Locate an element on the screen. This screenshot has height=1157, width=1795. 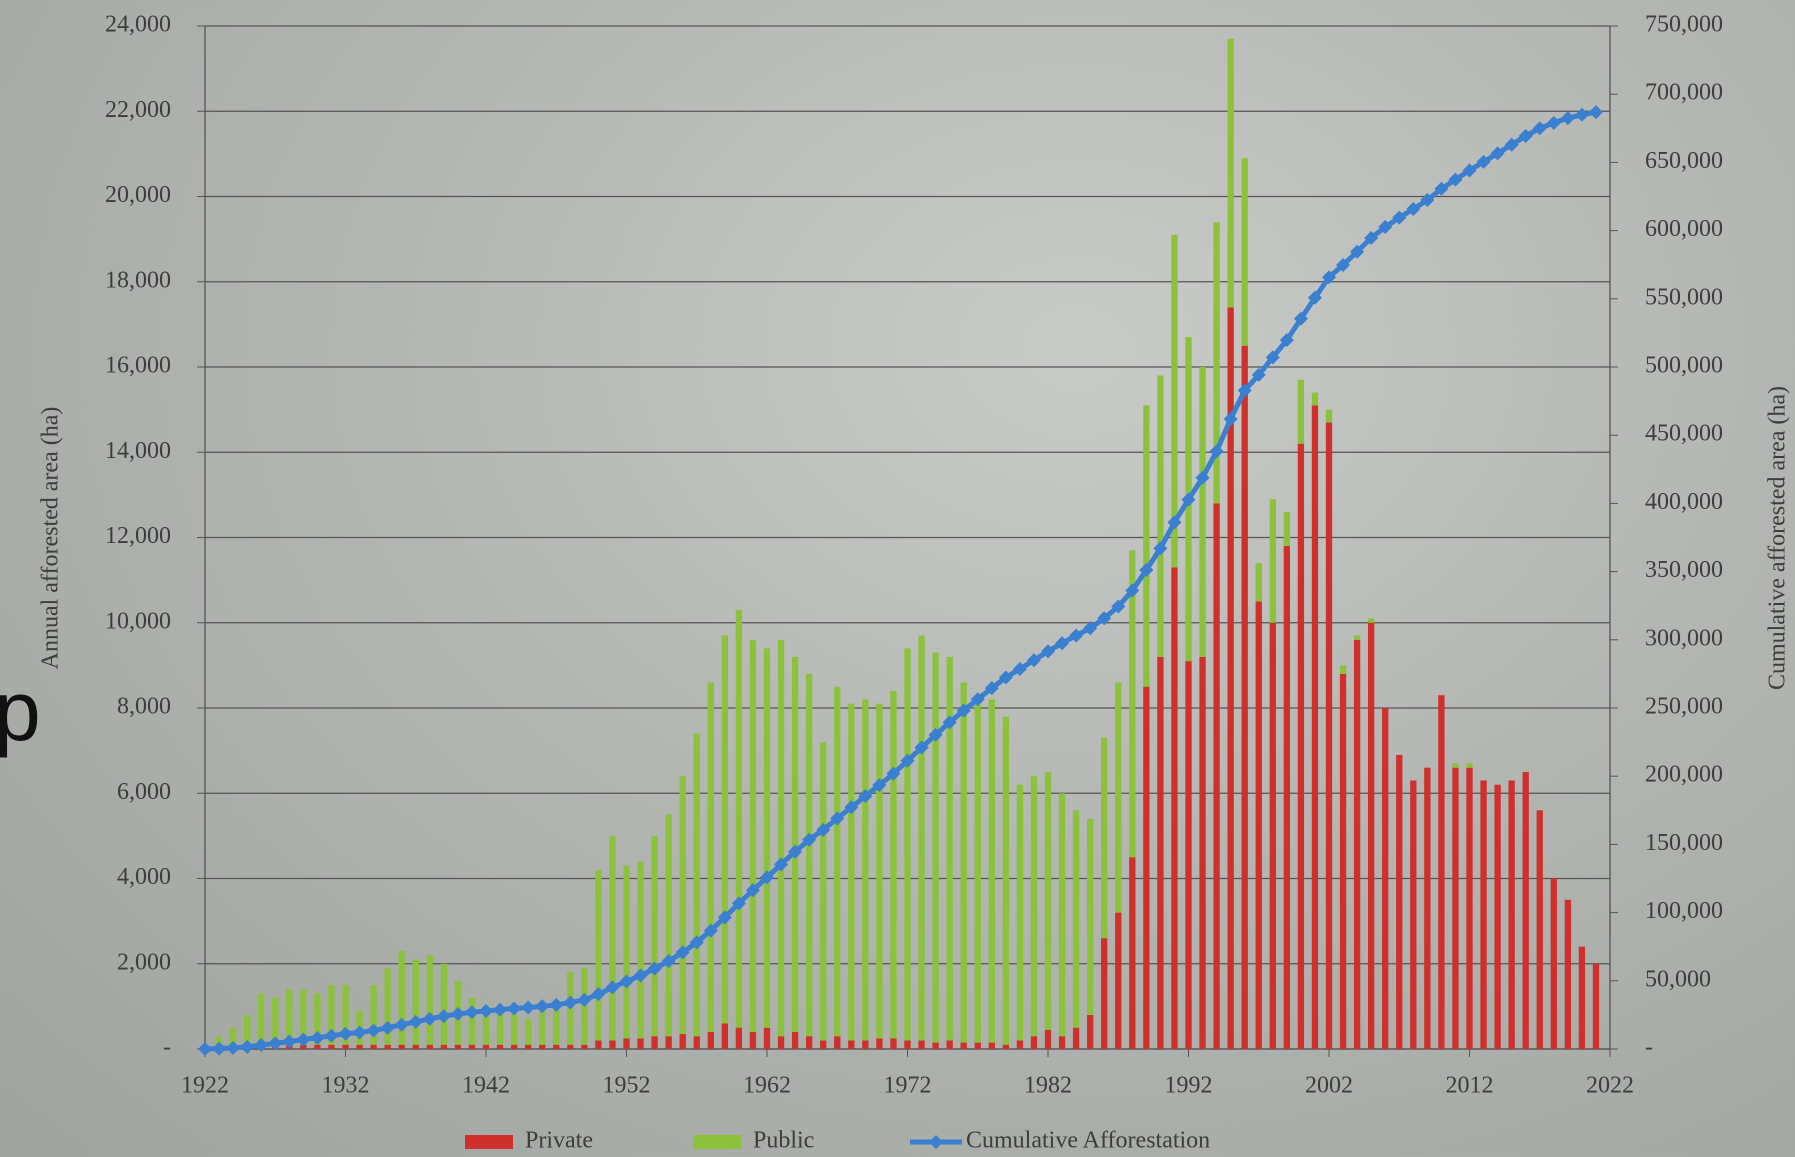
y-tick-label: 6,000 is located at coordinates (144, 792).